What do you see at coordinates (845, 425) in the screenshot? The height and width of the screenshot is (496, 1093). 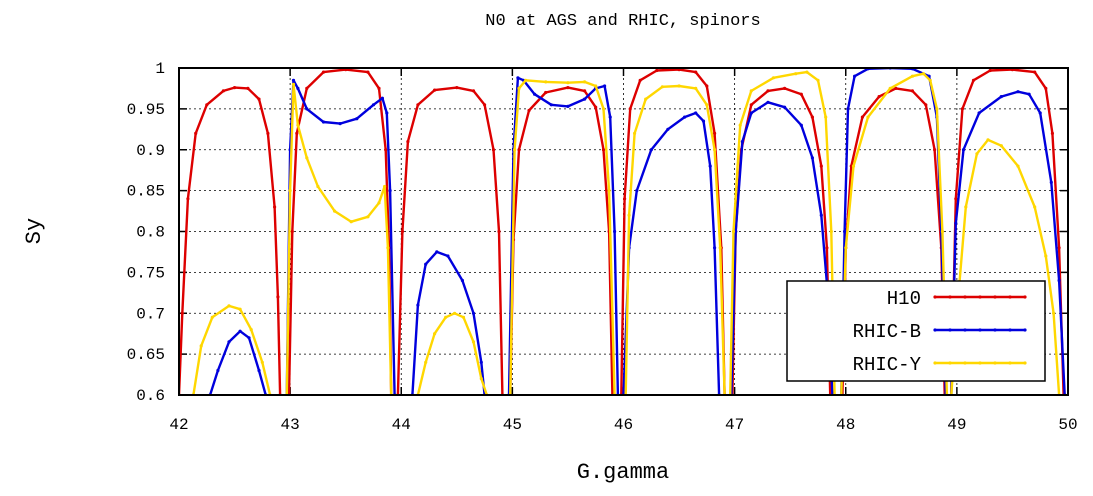 I see `x-tick-label: 48` at bounding box center [845, 425].